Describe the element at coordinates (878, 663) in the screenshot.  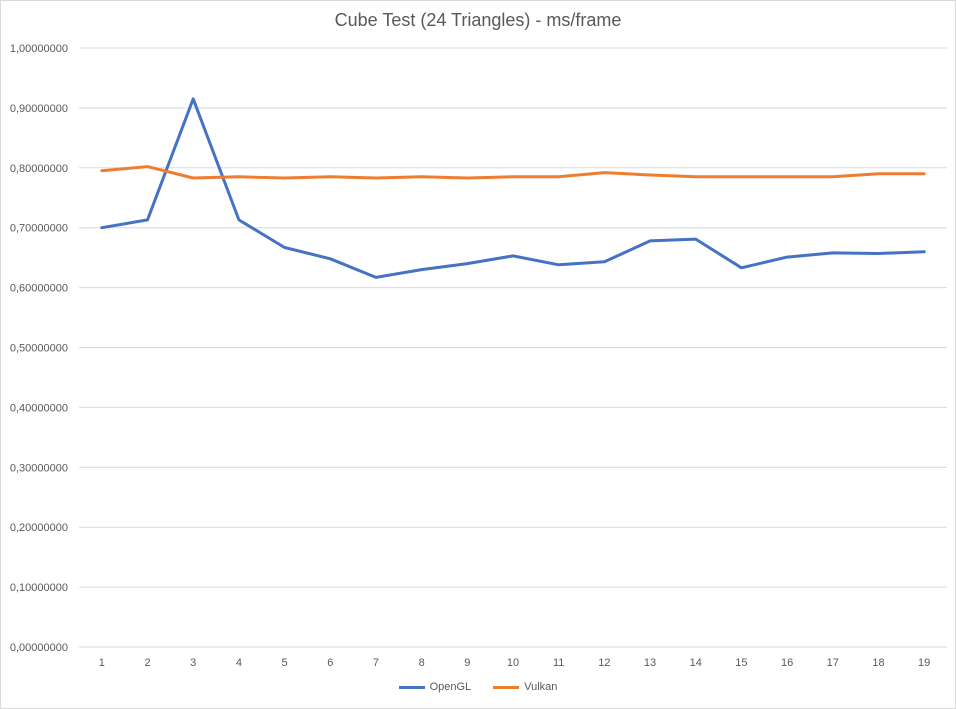
I see `x-tick-label: 18` at that location.